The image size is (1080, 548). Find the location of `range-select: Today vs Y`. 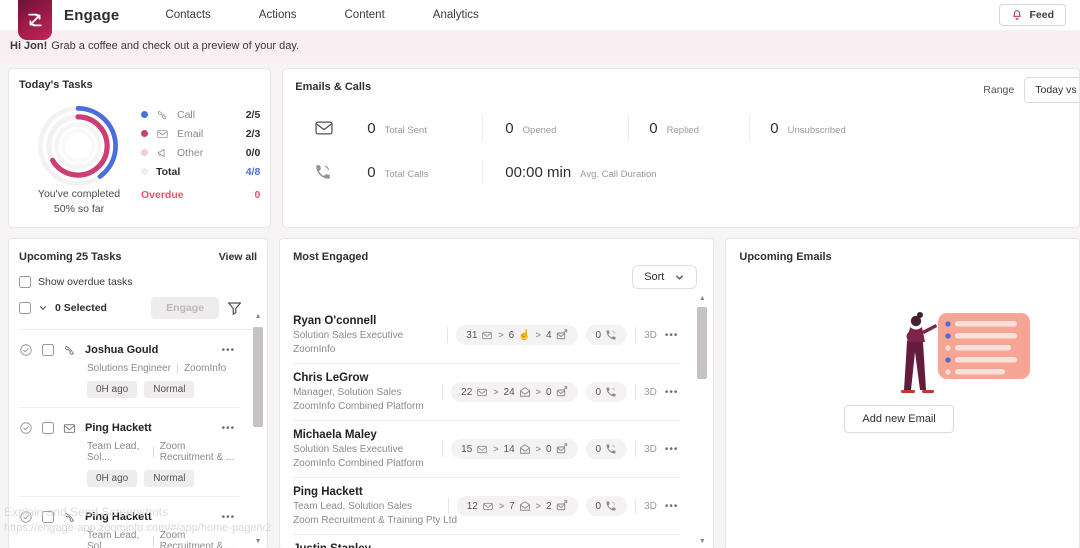

range-select: Today vs Y is located at coordinates (1052, 90).